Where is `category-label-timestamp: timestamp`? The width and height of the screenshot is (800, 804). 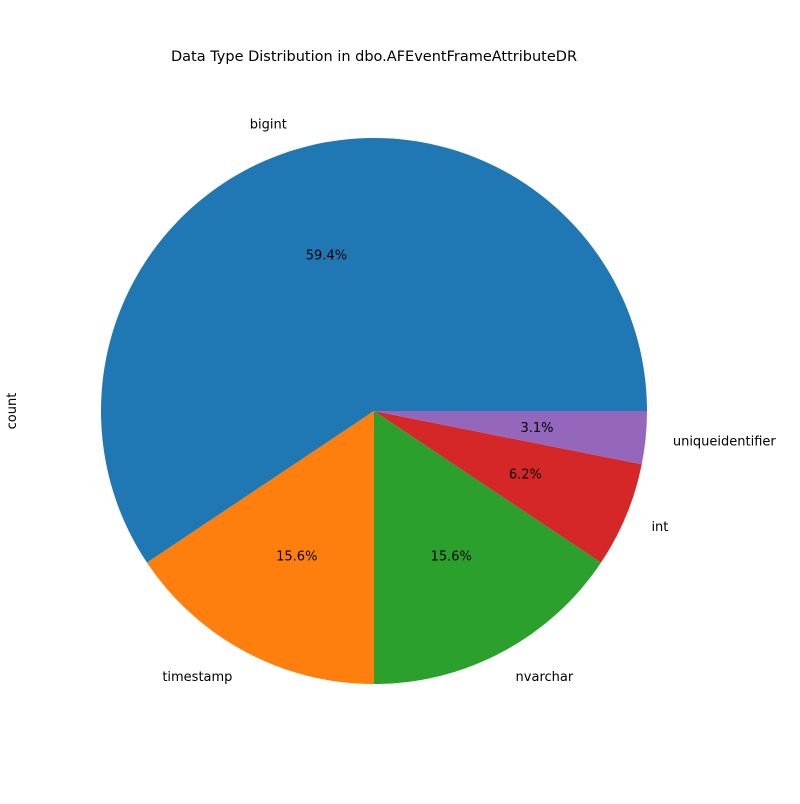
category-label-timestamp: timestamp is located at coordinates (197, 677).